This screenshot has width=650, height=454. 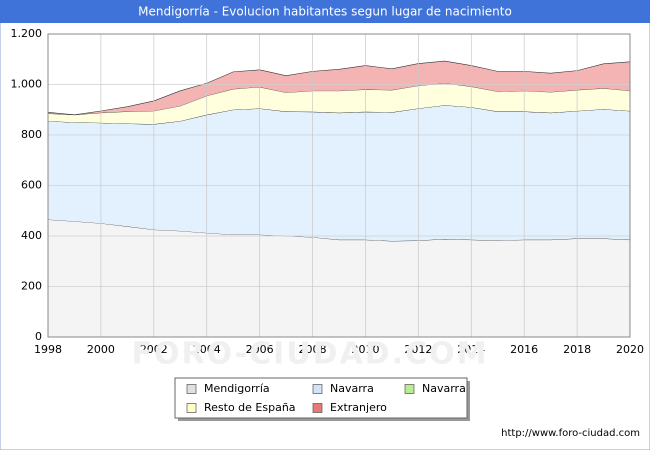 I want to click on legend-label: Extranjero, so click(x=358, y=407).